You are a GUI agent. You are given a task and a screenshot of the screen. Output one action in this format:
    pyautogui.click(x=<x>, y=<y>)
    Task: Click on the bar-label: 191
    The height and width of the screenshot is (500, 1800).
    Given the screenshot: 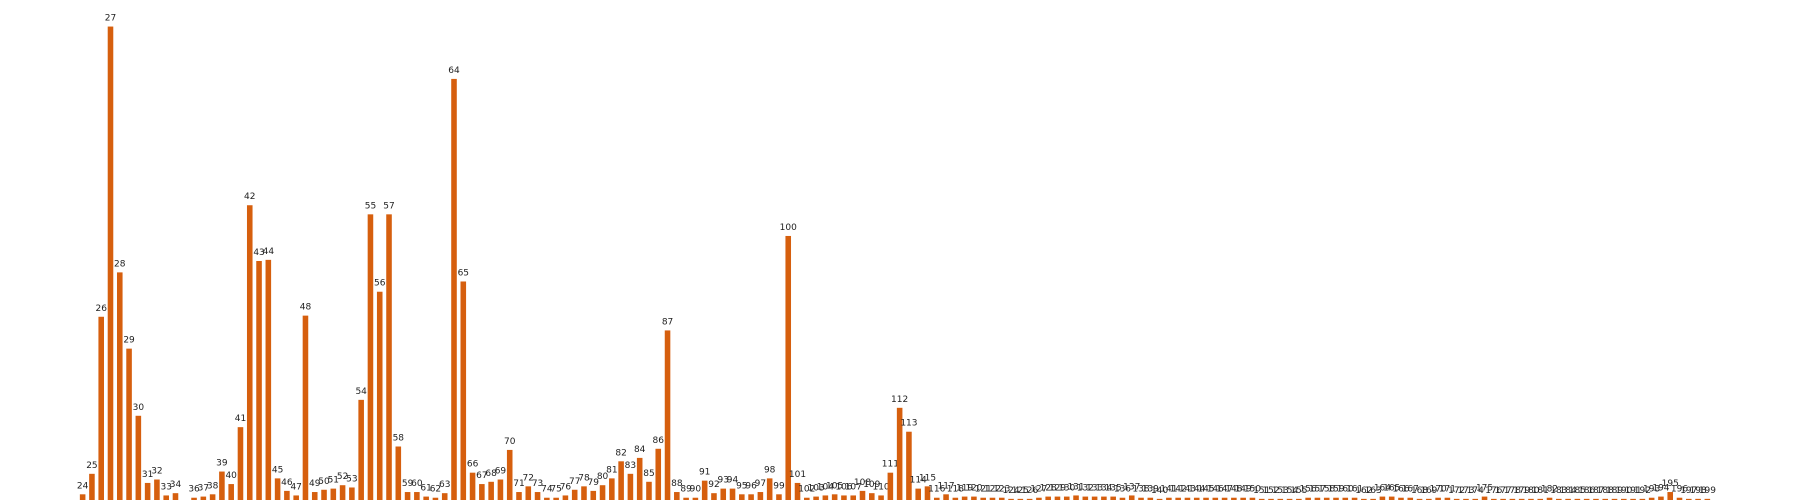 What is the action you would take?
    pyautogui.click(x=1632, y=491)
    